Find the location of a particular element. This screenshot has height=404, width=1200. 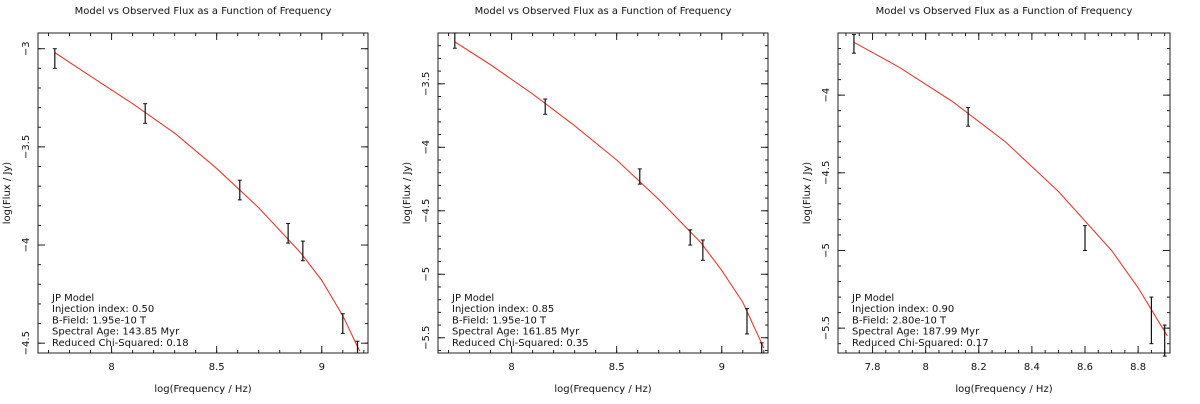

model-annotation-line: Injection index: 0.90 is located at coordinates (903, 309).